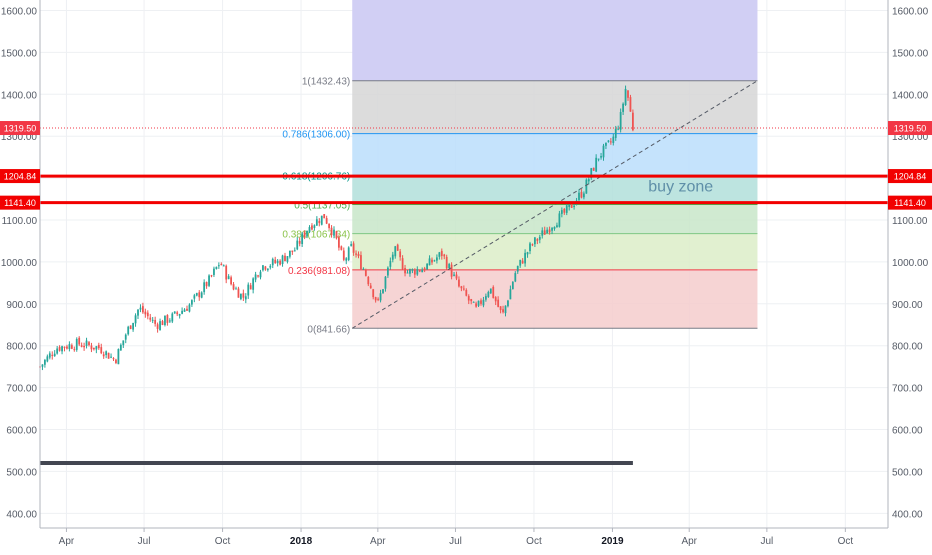 The width and height of the screenshot is (932, 555). I want to click on current-price-badge-bg-right, so click(910, 128).